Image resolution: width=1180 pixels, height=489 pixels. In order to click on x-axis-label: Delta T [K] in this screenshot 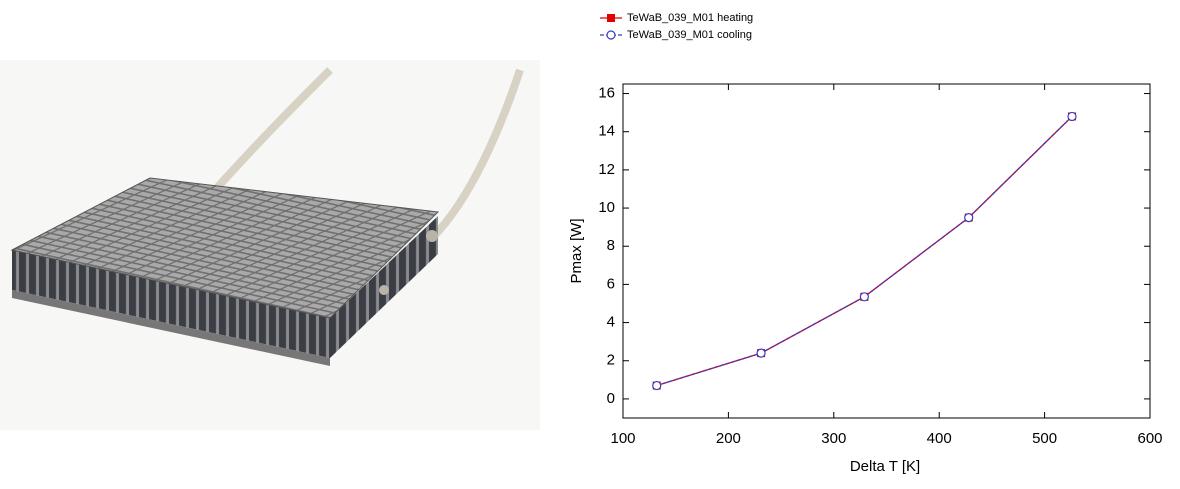, I will do `click(885, 466)`.